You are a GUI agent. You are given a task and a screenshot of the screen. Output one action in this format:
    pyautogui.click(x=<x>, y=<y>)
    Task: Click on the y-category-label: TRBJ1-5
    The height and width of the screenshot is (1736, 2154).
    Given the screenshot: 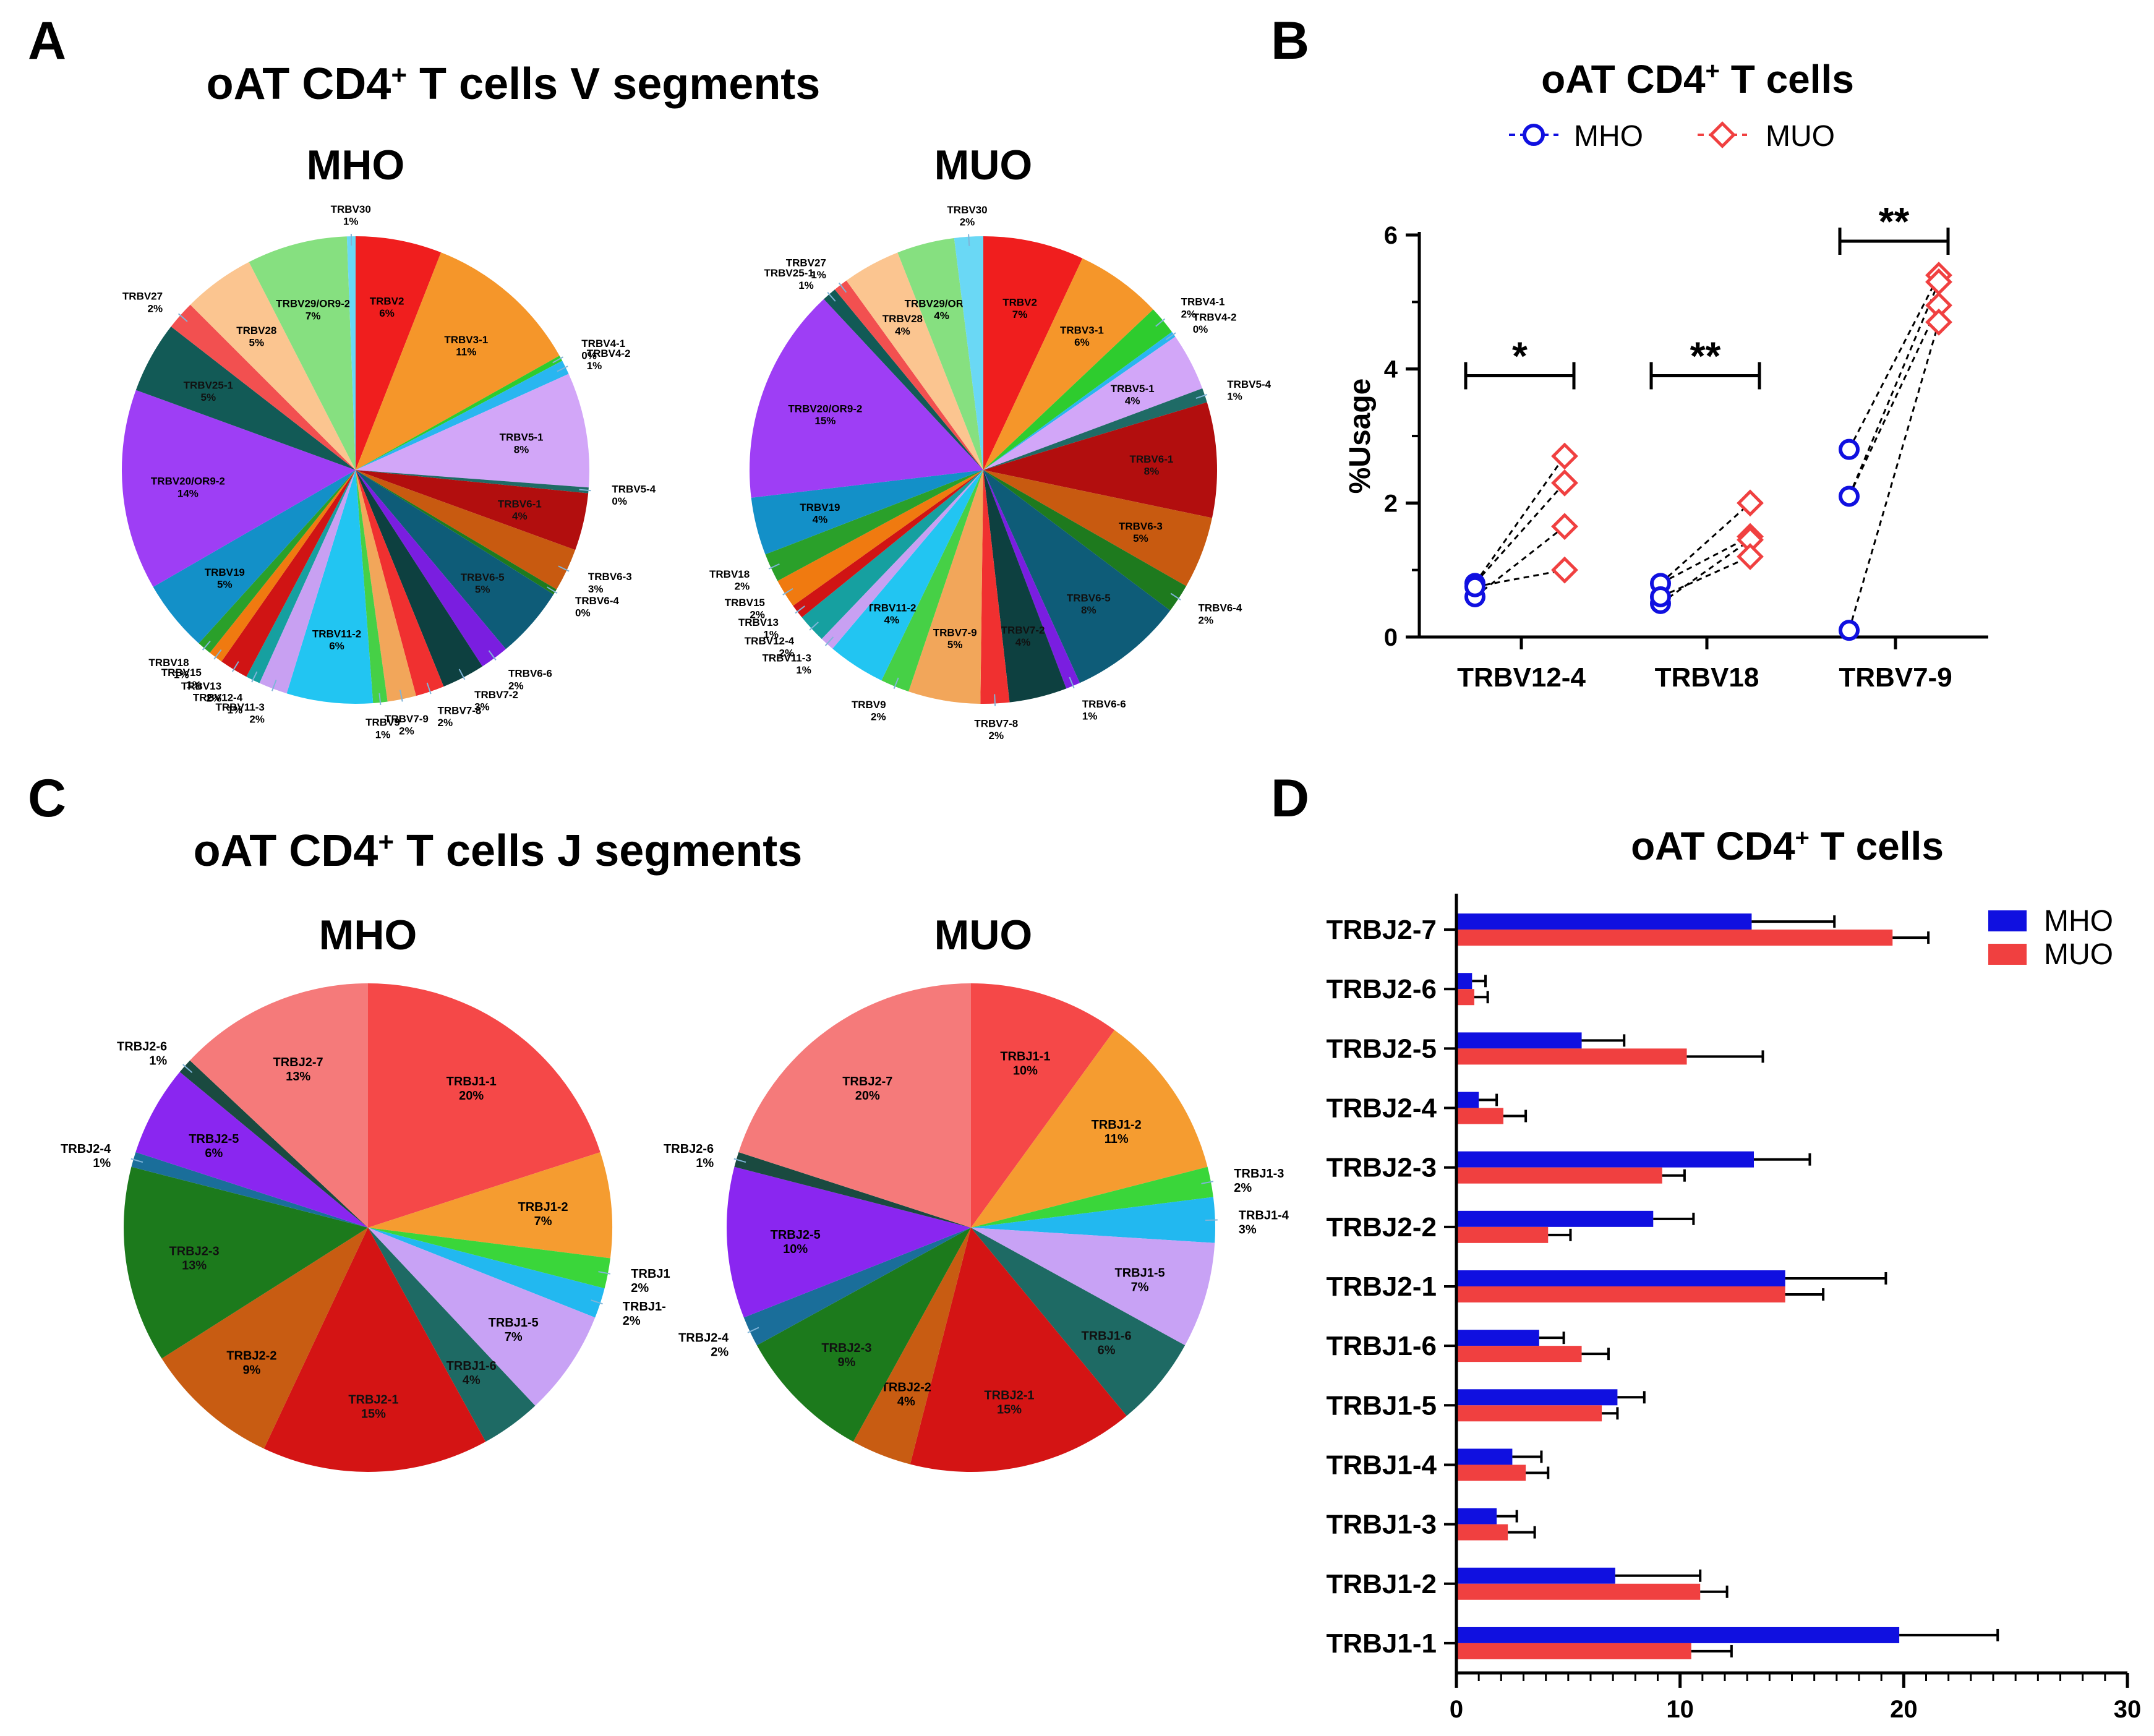 What is the action you would take?
    pyautogui.click(x=1382, y=1406)
    